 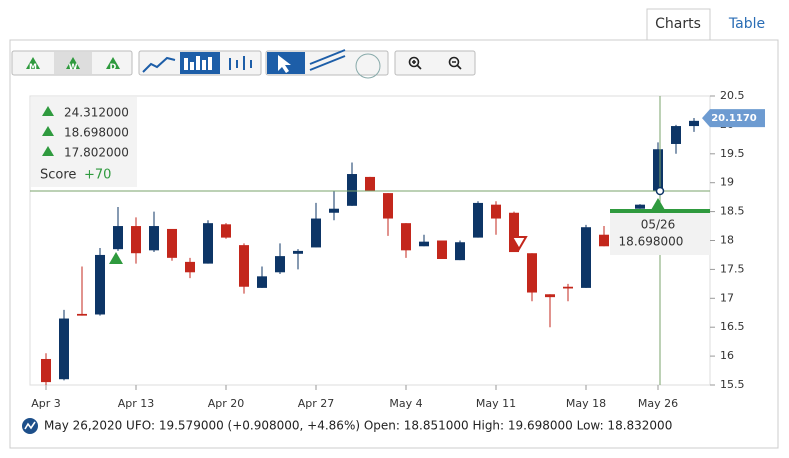 I want to click on y-tick-label: 16.5, so click(x=732, y=326).